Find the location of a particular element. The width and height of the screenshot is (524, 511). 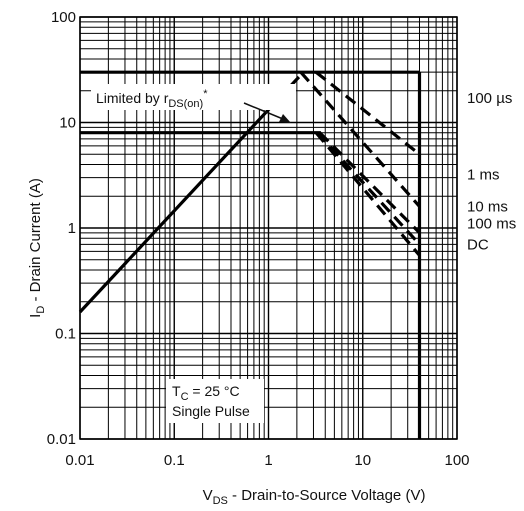

conditions-box: TC = 25 °C Single Pulse is located at coordinates (215, 401).